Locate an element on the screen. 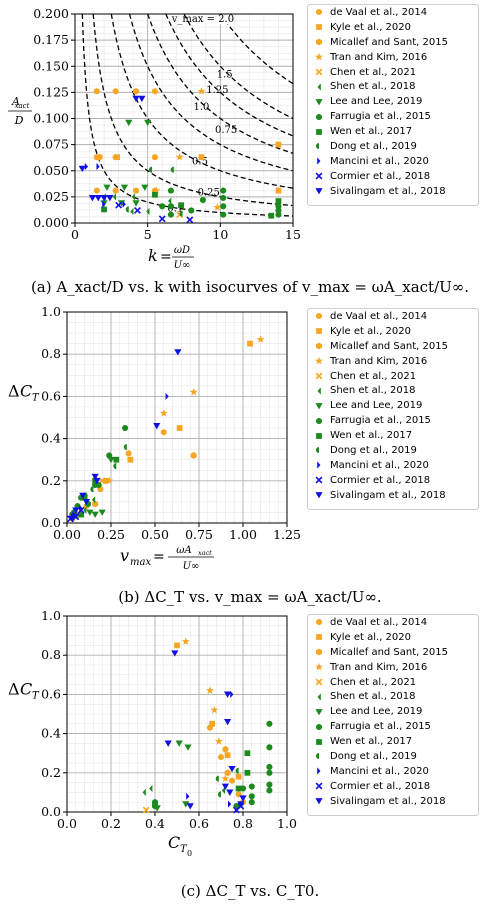 This screenshot has width=500, height=906. legend-entry: Lee and Lee, 2019 is located at coordinates (393, 405).